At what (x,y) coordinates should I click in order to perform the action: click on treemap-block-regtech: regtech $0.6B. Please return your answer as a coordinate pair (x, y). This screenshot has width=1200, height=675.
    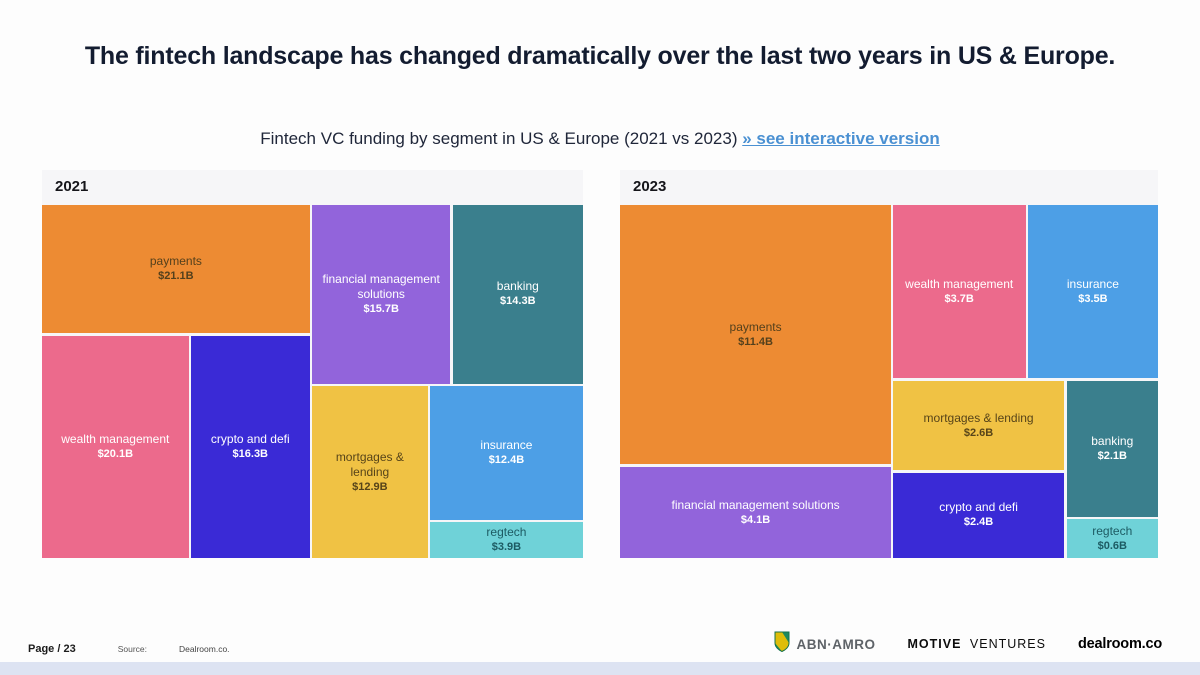
    Looking at the image, I should click on (1112, 538).